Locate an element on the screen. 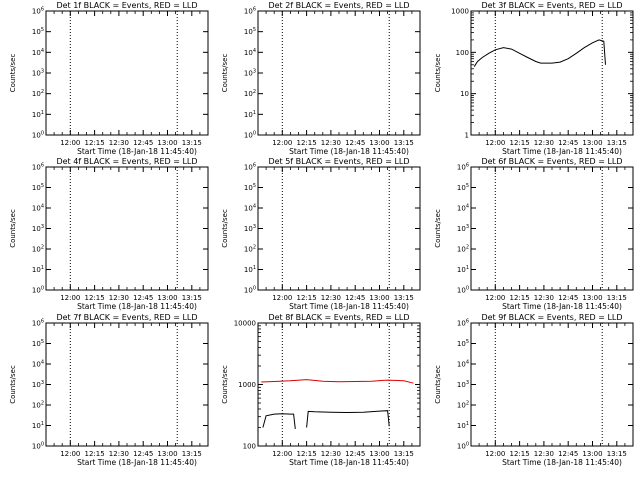 The height and width of the screenshot is (484, 640). panel-title: Det 6f BLACK = Events, RED = LLD is located at coordinates (551, 161).